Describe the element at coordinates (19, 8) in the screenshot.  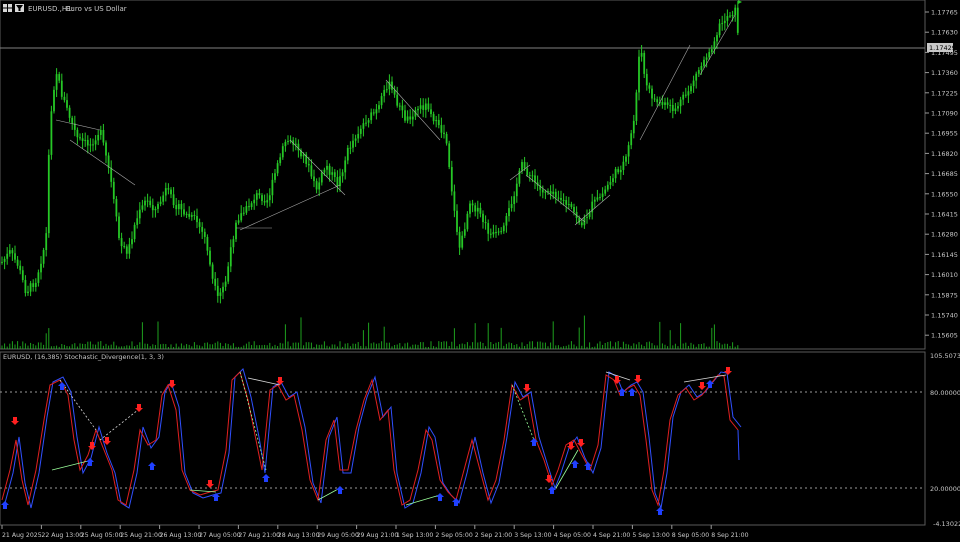
I see `funnel-icon` at that location.